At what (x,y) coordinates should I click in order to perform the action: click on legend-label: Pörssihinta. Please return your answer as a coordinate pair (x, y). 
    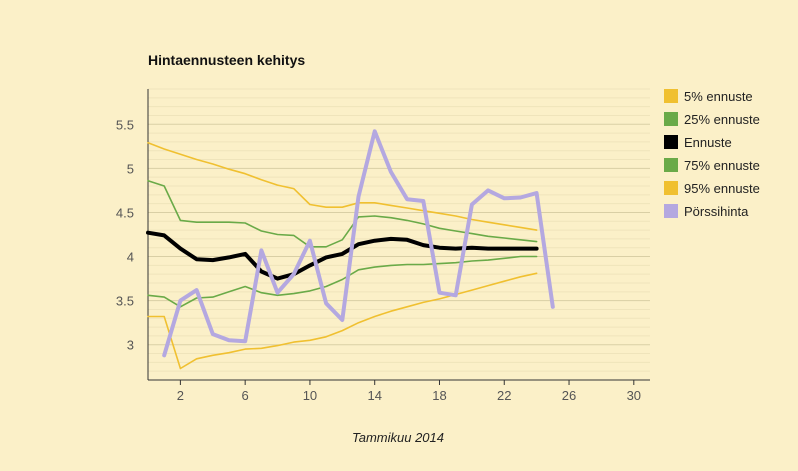
    Looking at the image, I should click on (716, 211).